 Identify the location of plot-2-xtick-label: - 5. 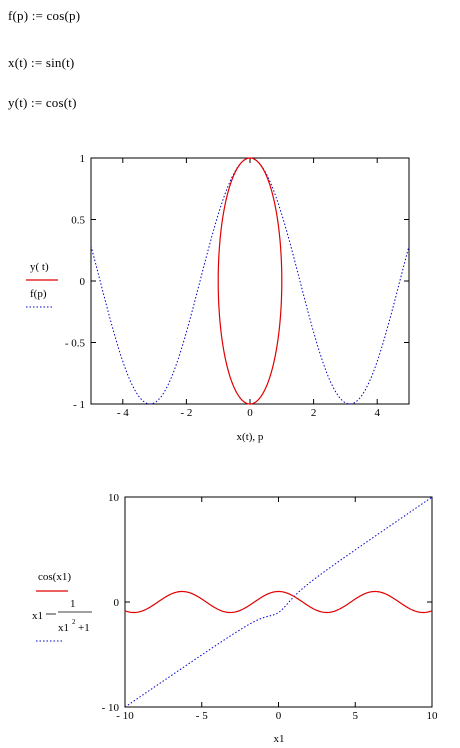
(202, 716).